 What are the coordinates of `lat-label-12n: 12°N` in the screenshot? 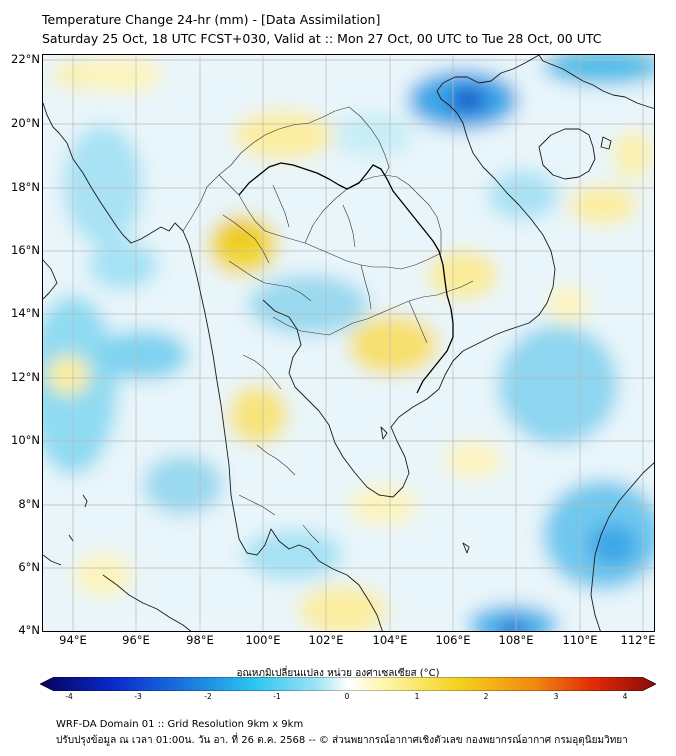 It's located at (25, 377).